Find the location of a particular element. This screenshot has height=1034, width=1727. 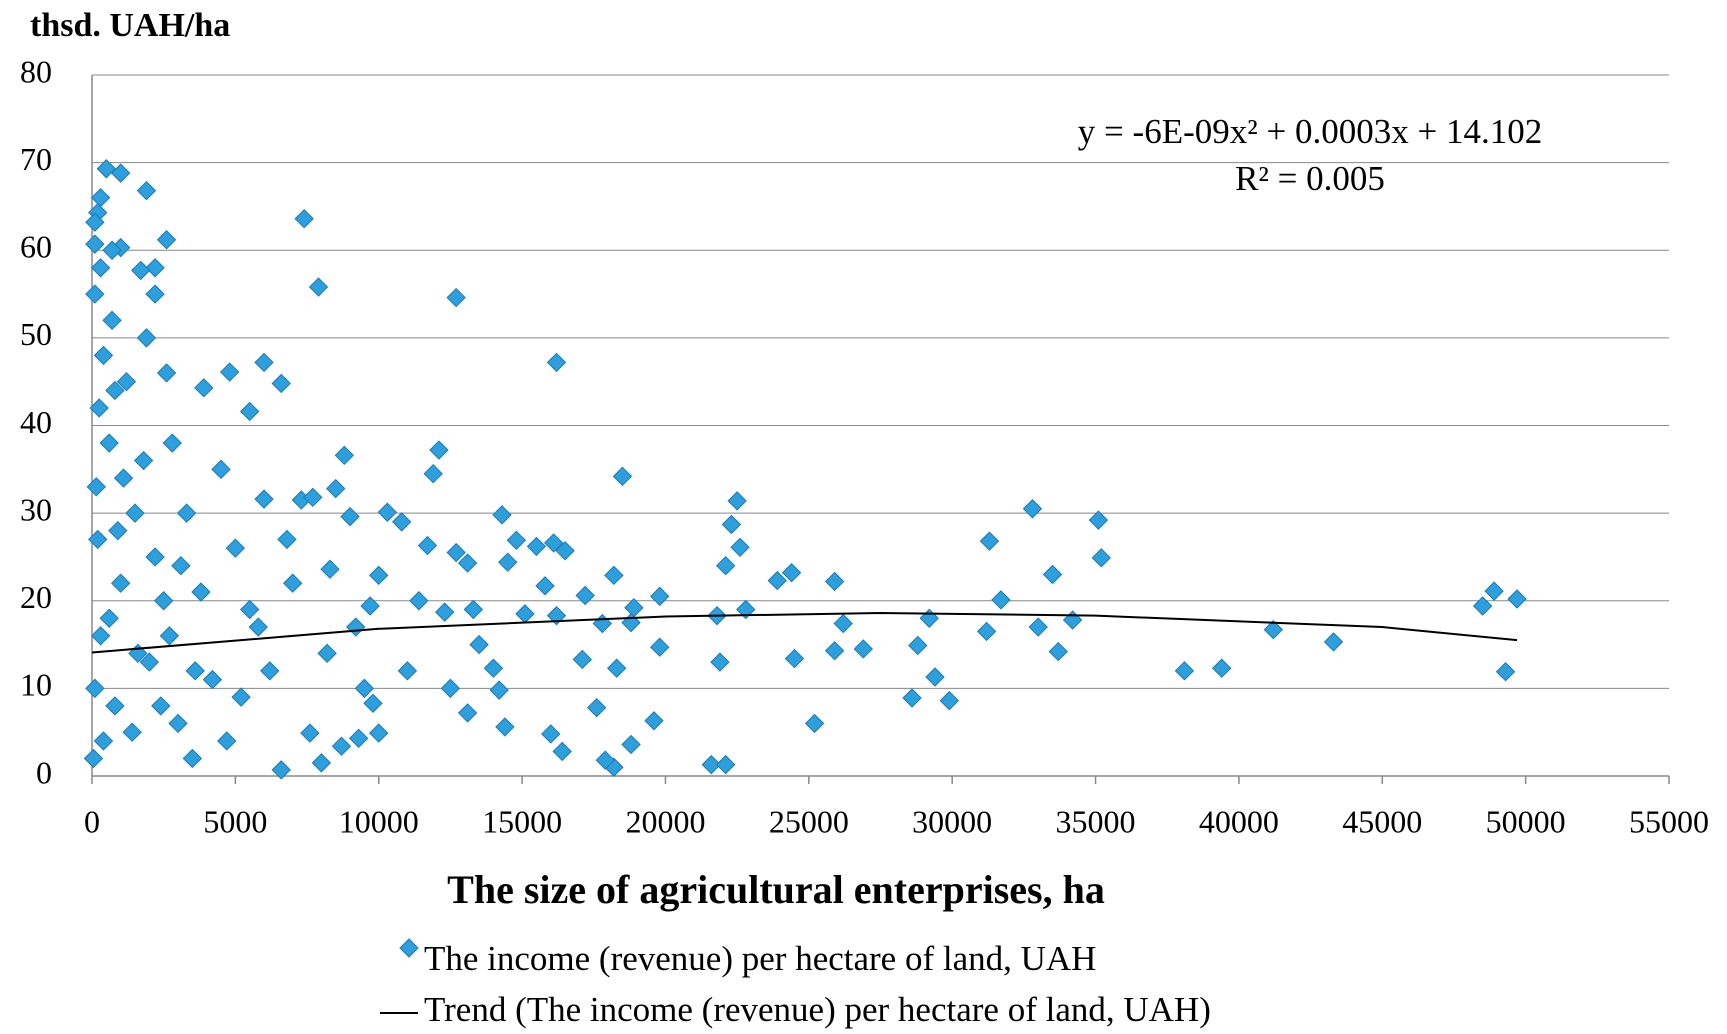

x-tick-label: 55000 is located at coordinates (1669, 821).